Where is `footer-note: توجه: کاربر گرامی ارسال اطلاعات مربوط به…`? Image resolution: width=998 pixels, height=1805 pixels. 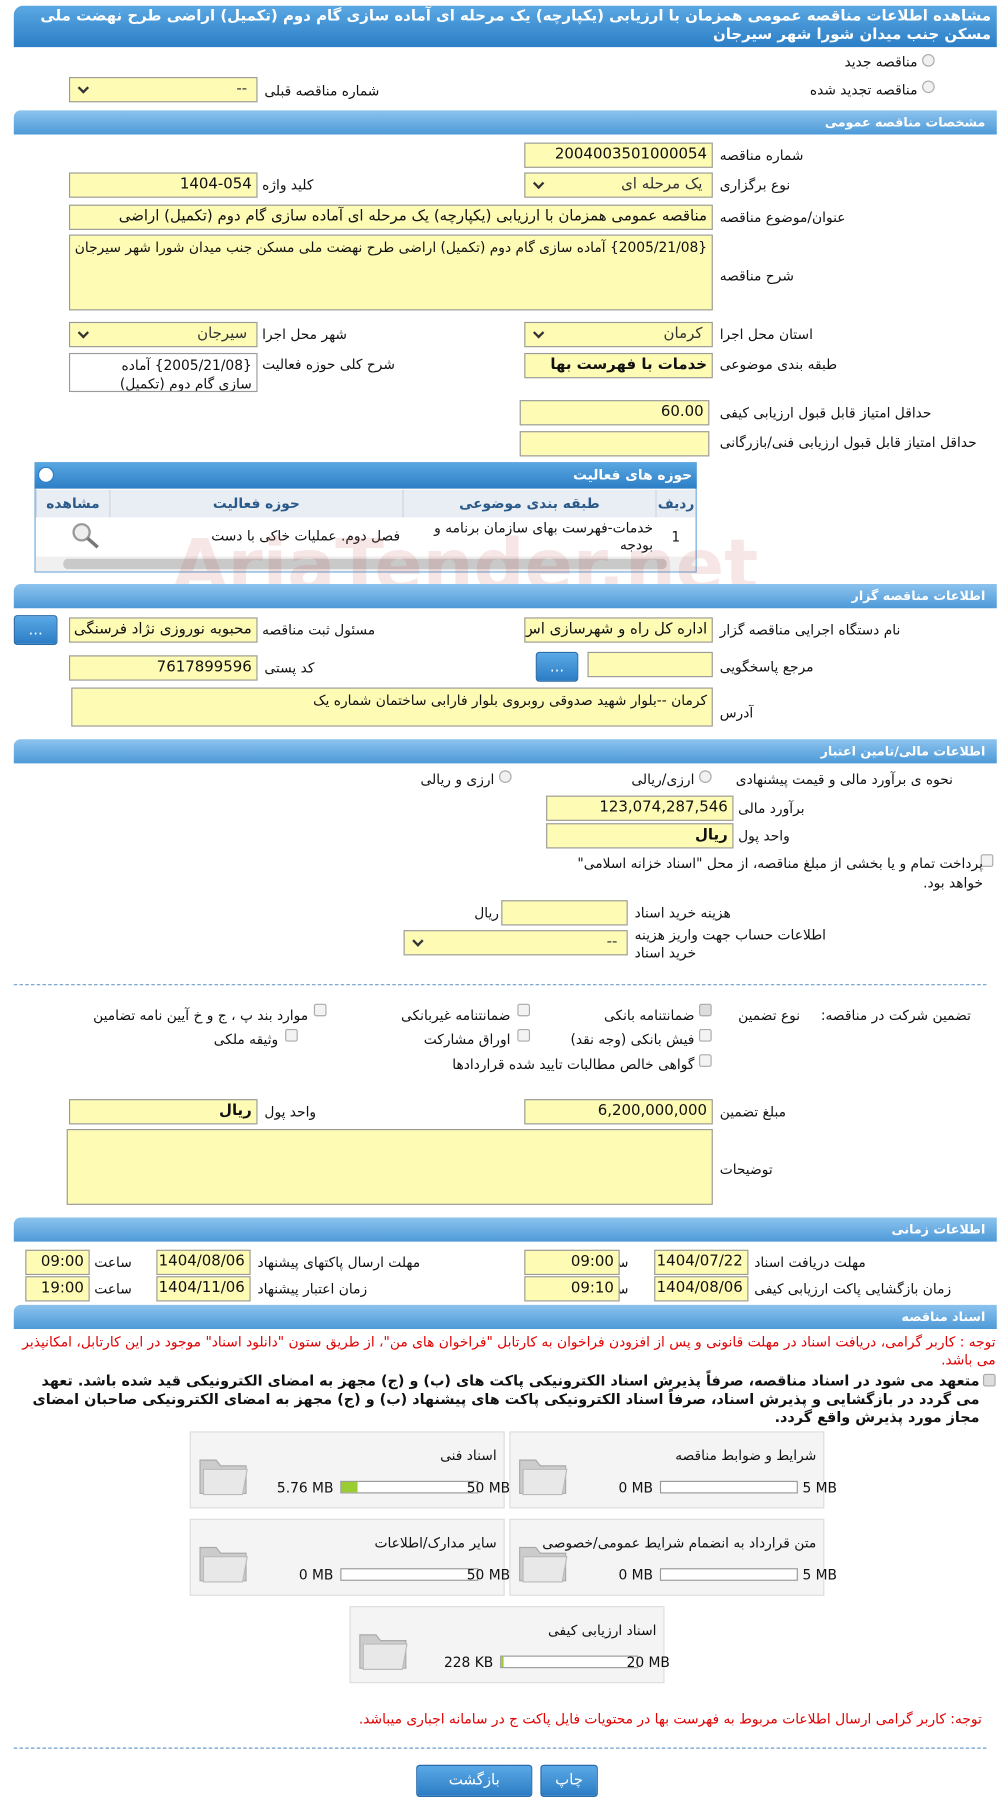
footer-note: توجه: کاربر گرامی ارسال اطلاعات مربوط به… is located at coordinates (670, 1718).